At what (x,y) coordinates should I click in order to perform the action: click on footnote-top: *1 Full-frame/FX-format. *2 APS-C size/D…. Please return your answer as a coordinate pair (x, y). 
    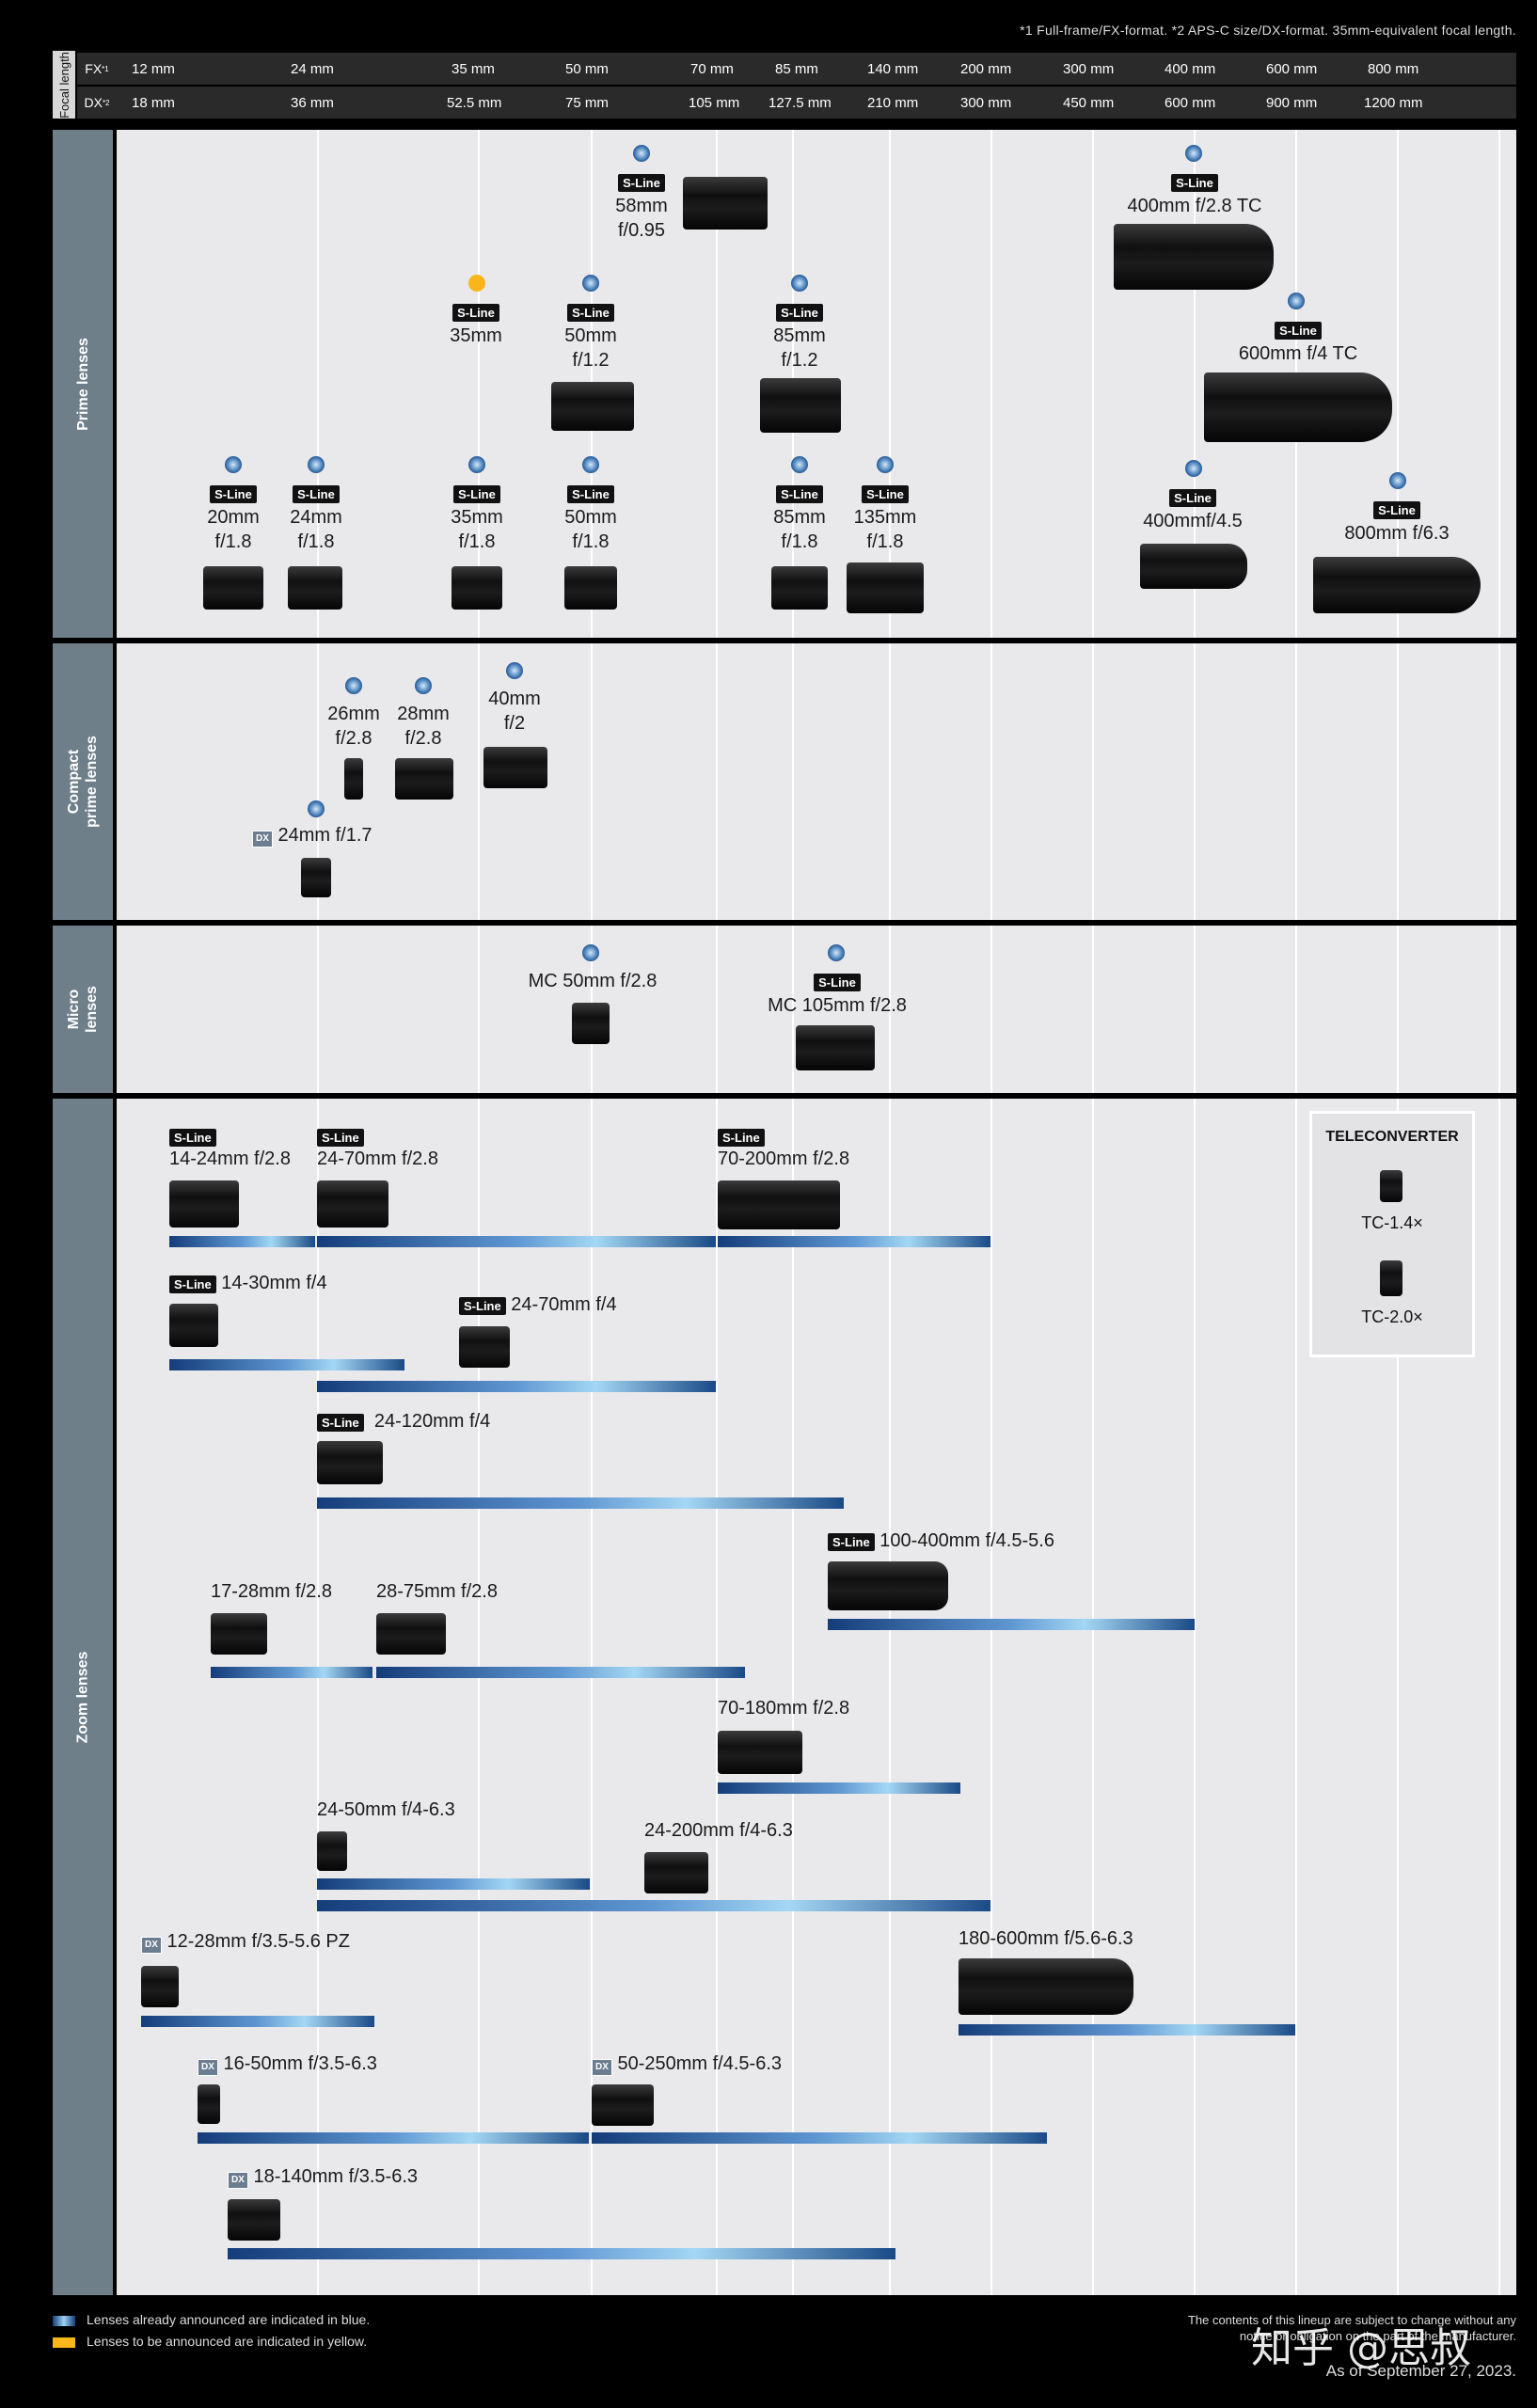
    Looking at the image, I should click on (1268, 31).